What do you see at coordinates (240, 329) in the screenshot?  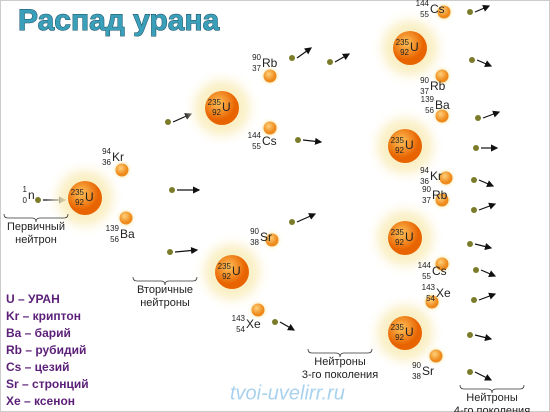 I see `fragment-number: 54` at bounding box center [240, 329].